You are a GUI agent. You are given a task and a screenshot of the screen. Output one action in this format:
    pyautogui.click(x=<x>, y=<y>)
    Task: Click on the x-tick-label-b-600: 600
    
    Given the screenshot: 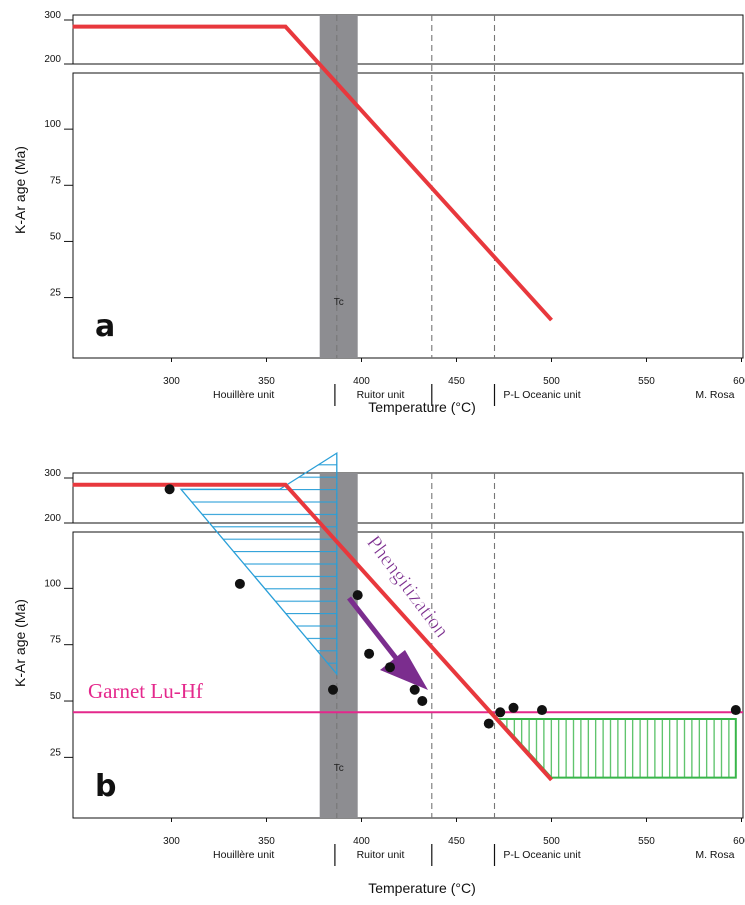 What is the action you would take?
    pyautogui.click(x=739, y=841)
    